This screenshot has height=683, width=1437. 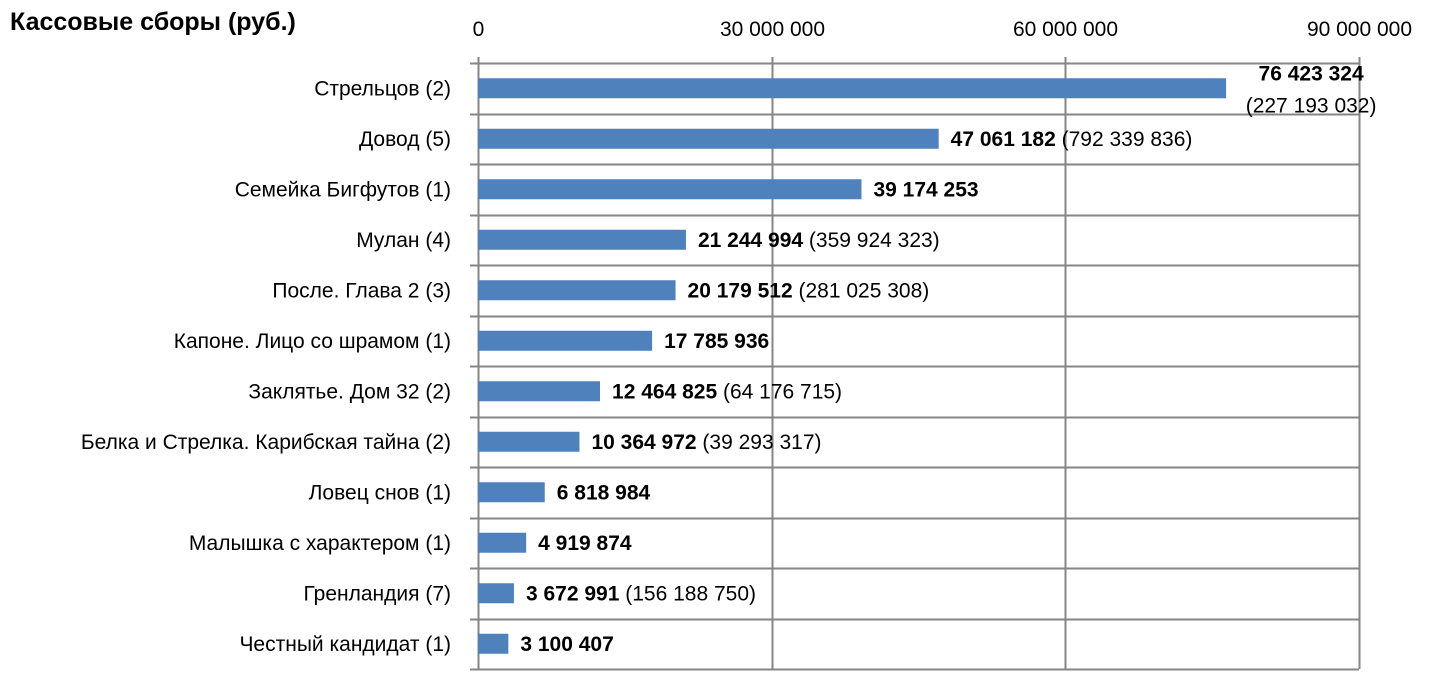 What do you see at coordinates (1359, 29) in the screenshot?
I see `x-tick-label: 90 000 000` at bounding box center [1359, 29].